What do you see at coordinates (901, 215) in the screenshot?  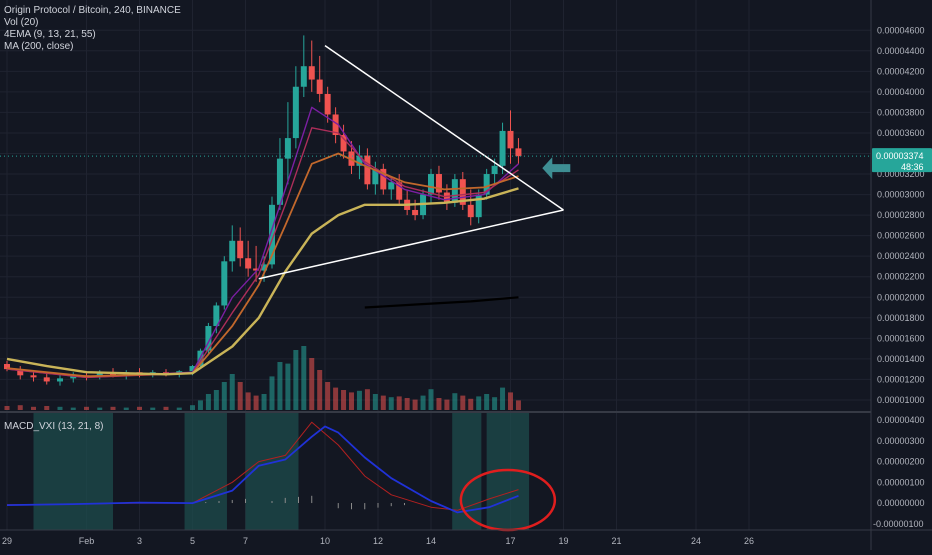 I see `y-tick-label: 0.00002800` at bounding box center [901, 215].